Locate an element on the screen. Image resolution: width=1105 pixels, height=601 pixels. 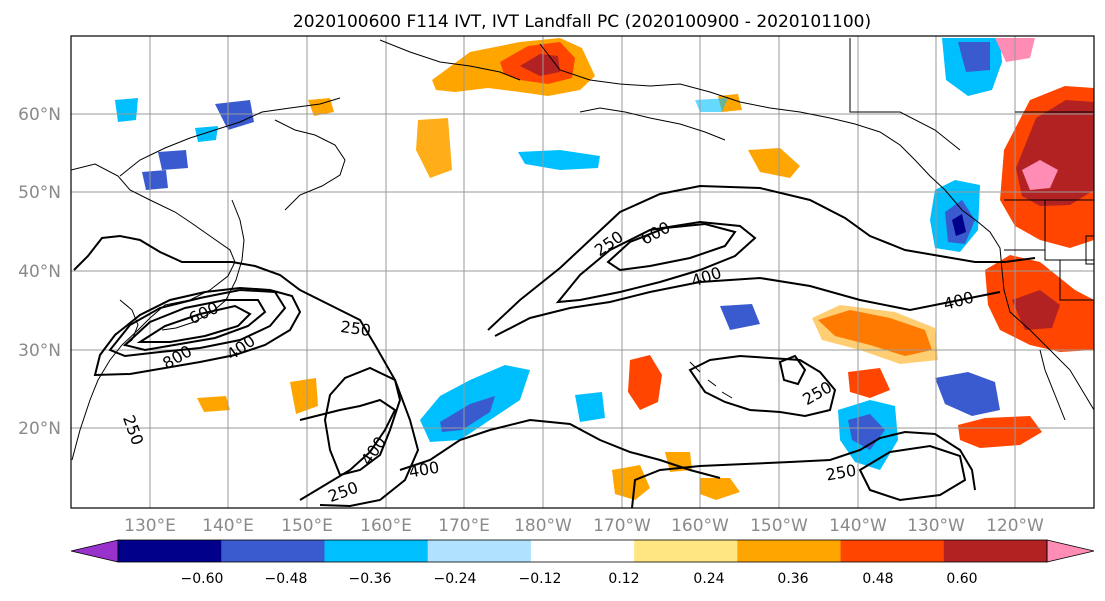
contour-250-south-pacific is located at coordinates (803, 469).